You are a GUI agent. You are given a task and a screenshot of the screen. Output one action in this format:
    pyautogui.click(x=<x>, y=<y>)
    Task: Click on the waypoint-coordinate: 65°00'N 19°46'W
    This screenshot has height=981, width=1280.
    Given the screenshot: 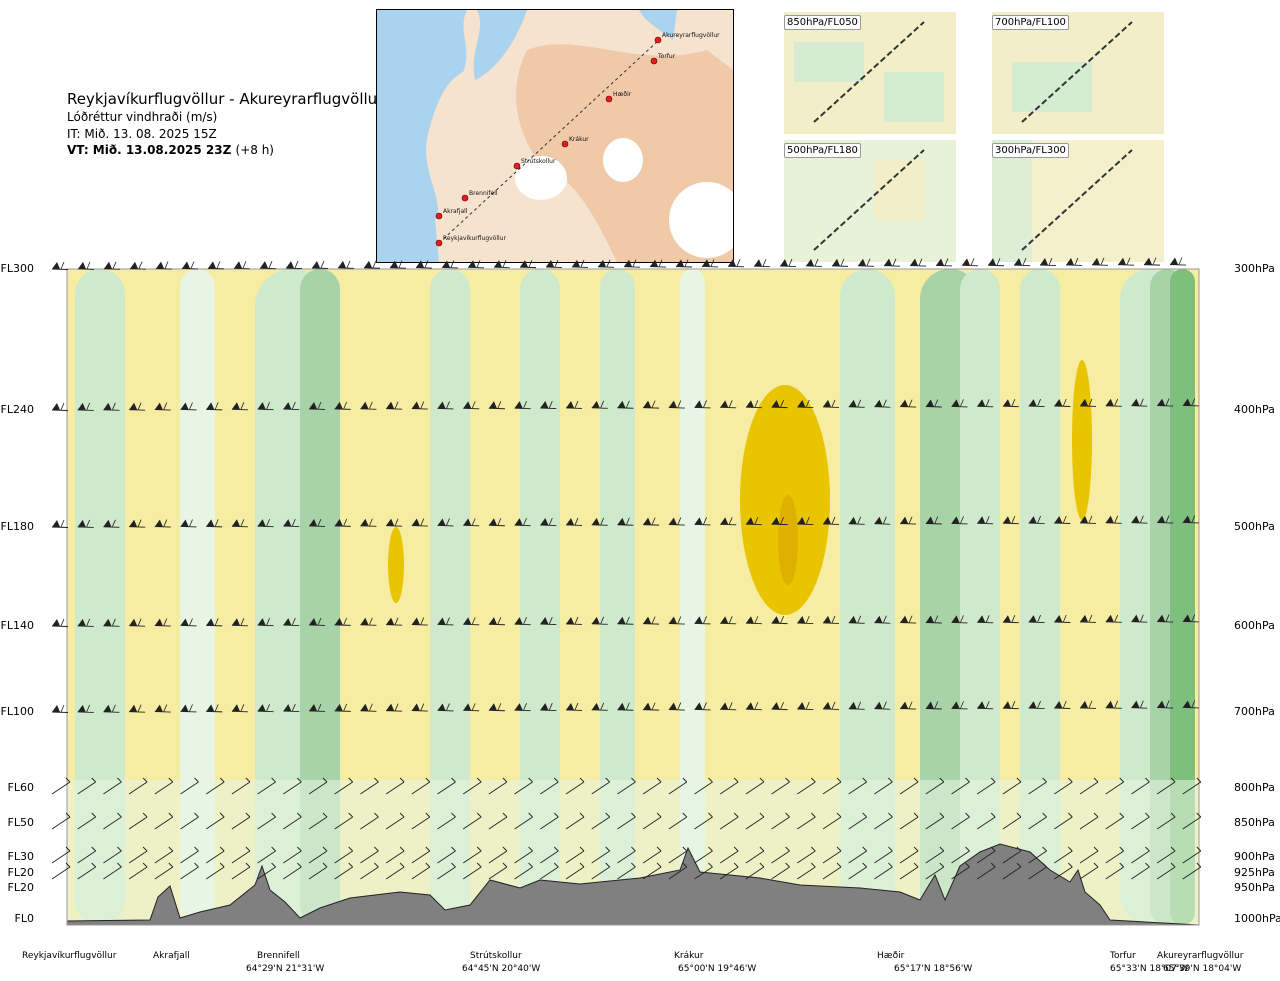 What is the action you would take?
    pyautogui.click(x=717, y=969)
    